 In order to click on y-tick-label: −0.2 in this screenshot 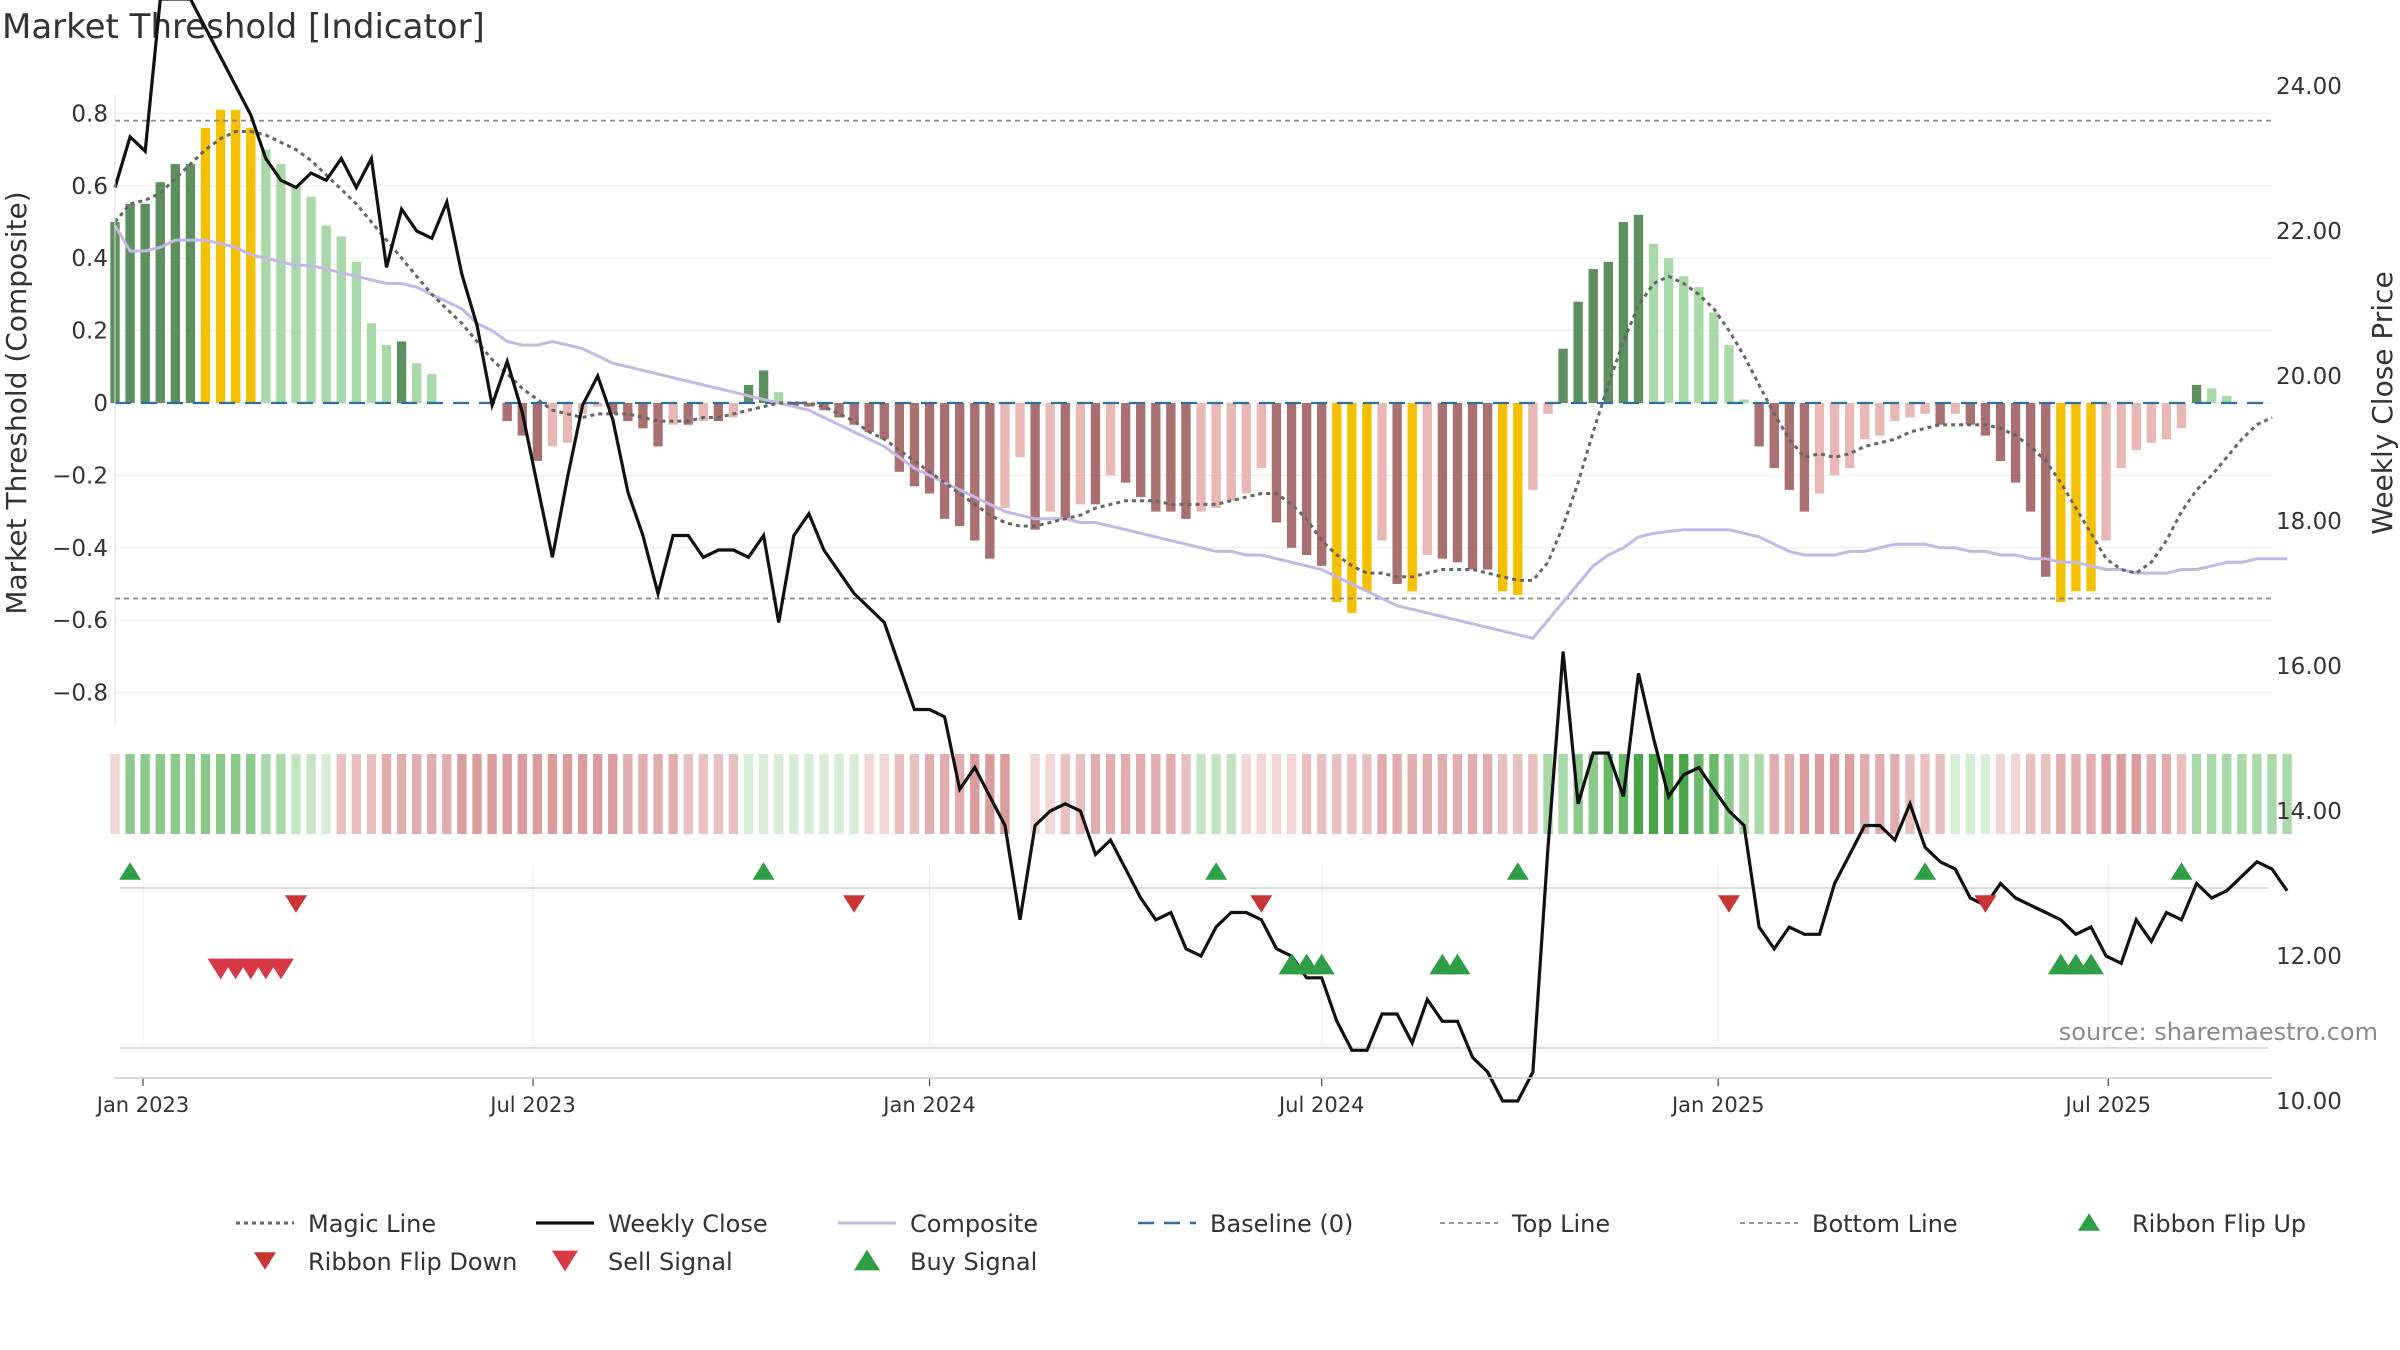, I will do `click(80, 476)`.